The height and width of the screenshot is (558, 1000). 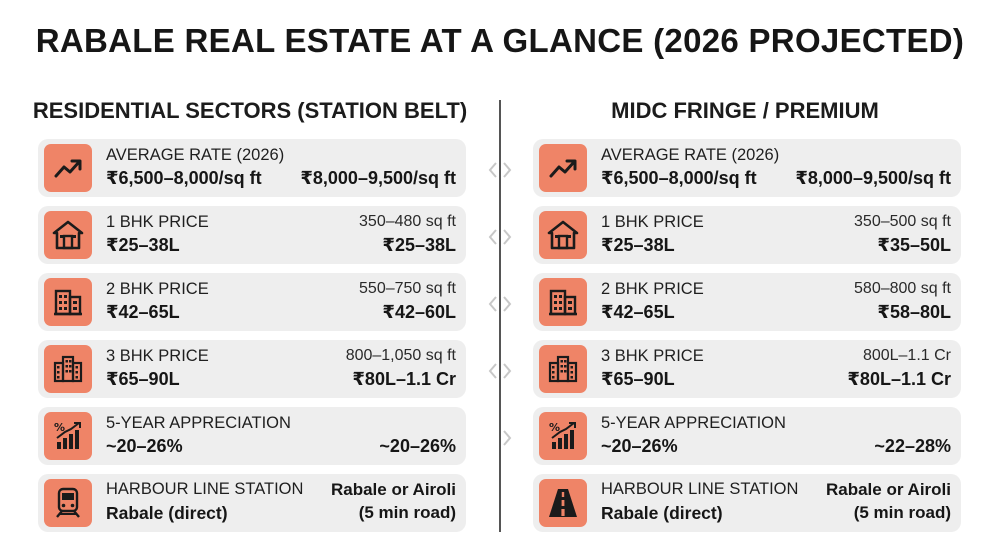 I want to click on residential-column-heading: RESIDENTIAL SECTORS (STATION BELT), so click(x=250, y=110).